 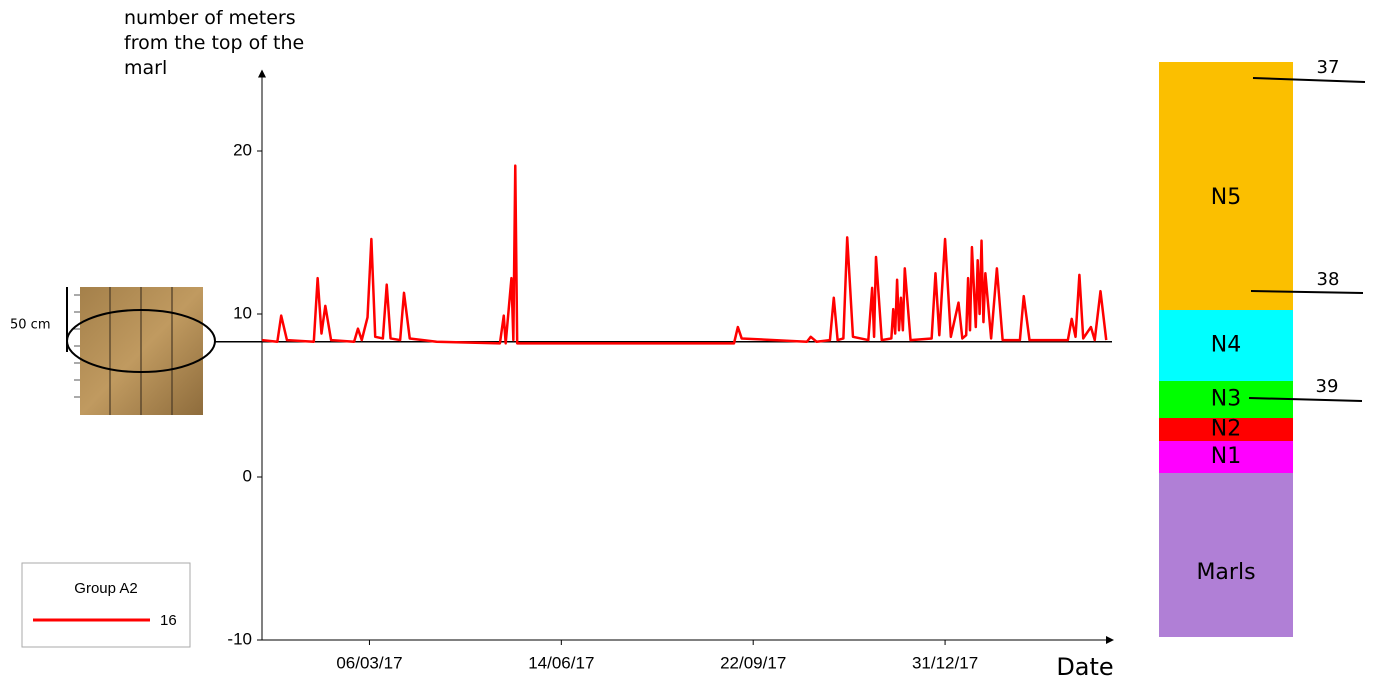 I want to click on legend: Group A2 16, so click(x=106, y=605).